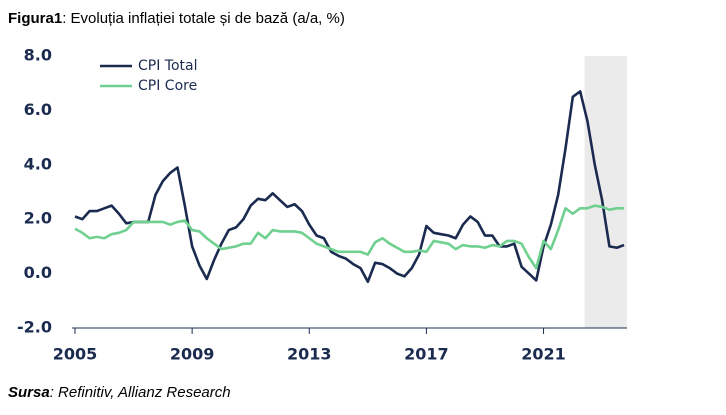 The height and width of the screenshot is (415, 726). I want to click on legend-label: CPI Core, so click(167, 86).